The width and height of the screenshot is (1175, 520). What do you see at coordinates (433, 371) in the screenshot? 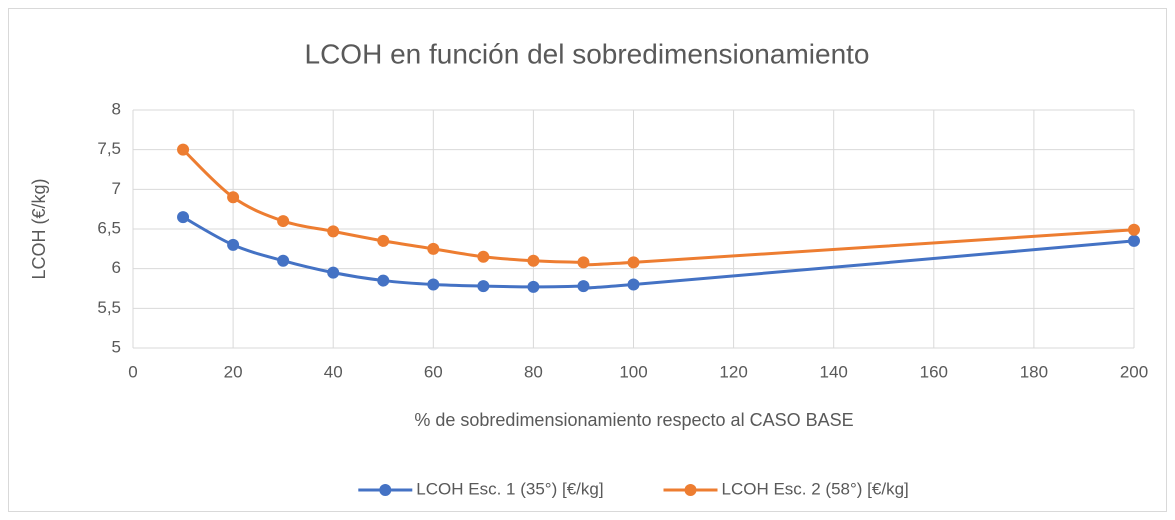
I see `x-tick-label: 60` at bounding box center [433, 371].